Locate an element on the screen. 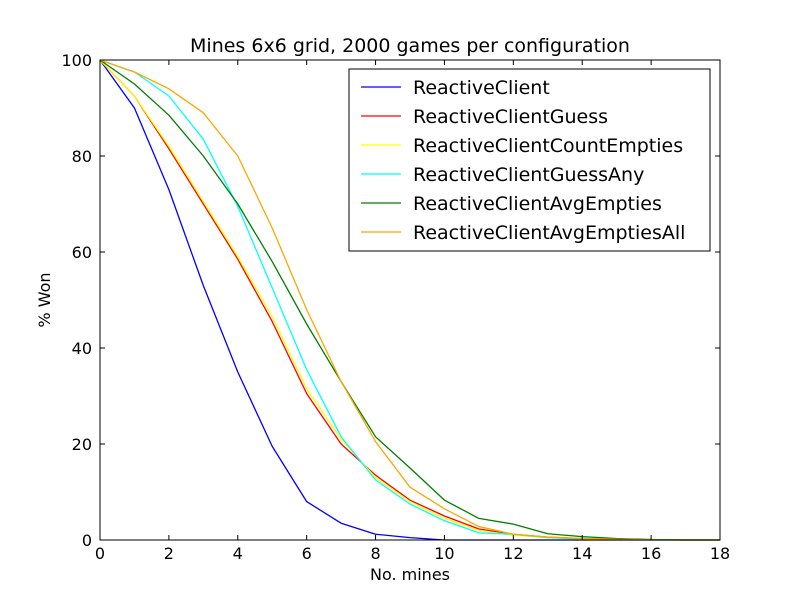 The height and width of the screenshot is (600, 800). x-tick-label: 18 is located at coordinates (720, 553).